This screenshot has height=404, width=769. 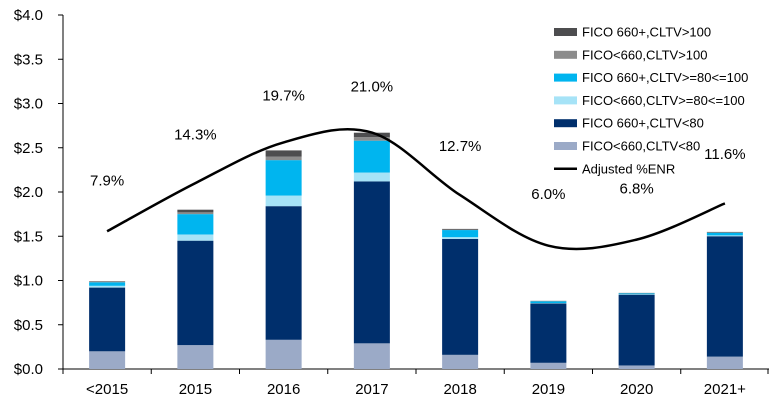 What do you see at coordinates (548, 194) in the screenshot?
I see `enr-data-label: 6.0%` at bounding box center [548, 194].